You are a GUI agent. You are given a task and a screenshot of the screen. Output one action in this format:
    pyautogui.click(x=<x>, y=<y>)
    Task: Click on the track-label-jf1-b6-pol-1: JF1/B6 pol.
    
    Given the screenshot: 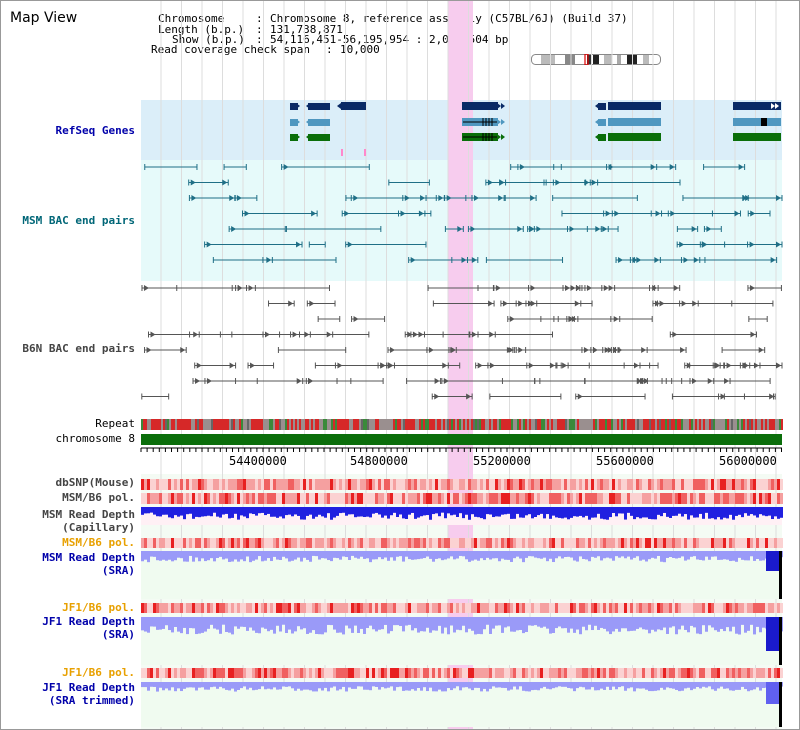 What is the action you would take?
    pyautogui.click(x=70, y=607)
    